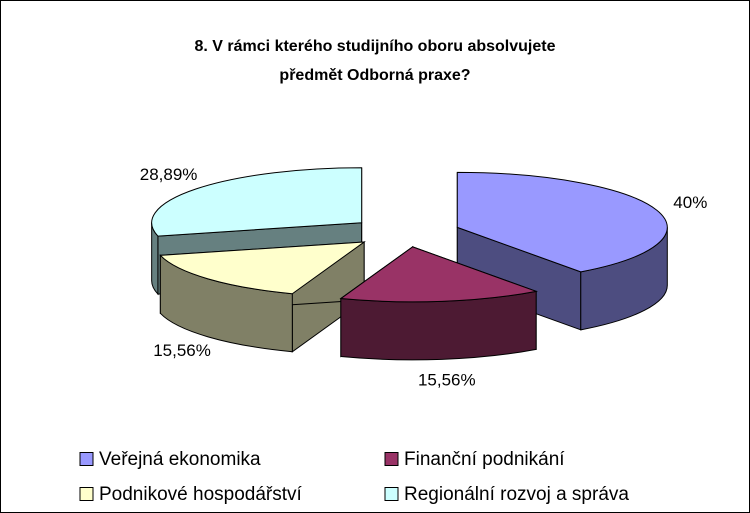  I want to click on value-label: 28,89%, so click(169, 174).